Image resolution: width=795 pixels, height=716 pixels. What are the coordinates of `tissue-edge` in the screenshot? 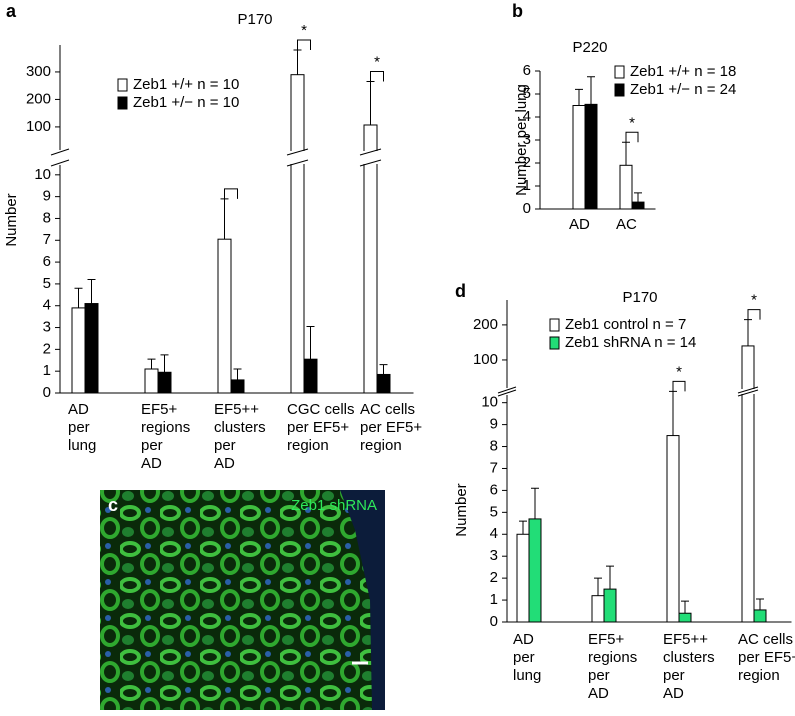 It's located at (362, 600).